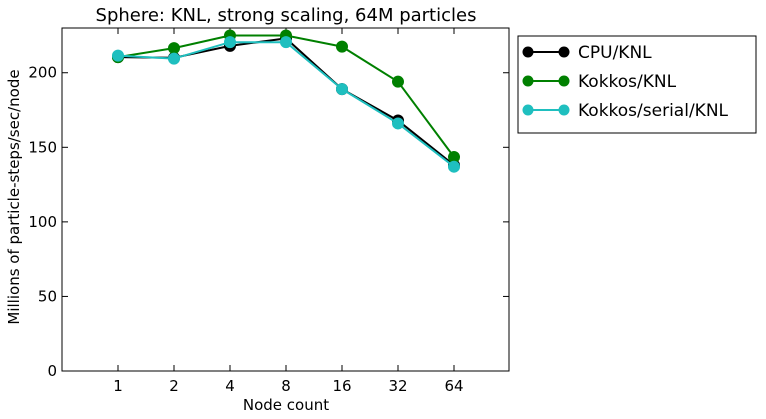 Image resolution: width=766 pixels, height=419 pixels. Describe the element at coordinates (341, 386) in the screenshot. I see `x-tick-label: 16` at that location.